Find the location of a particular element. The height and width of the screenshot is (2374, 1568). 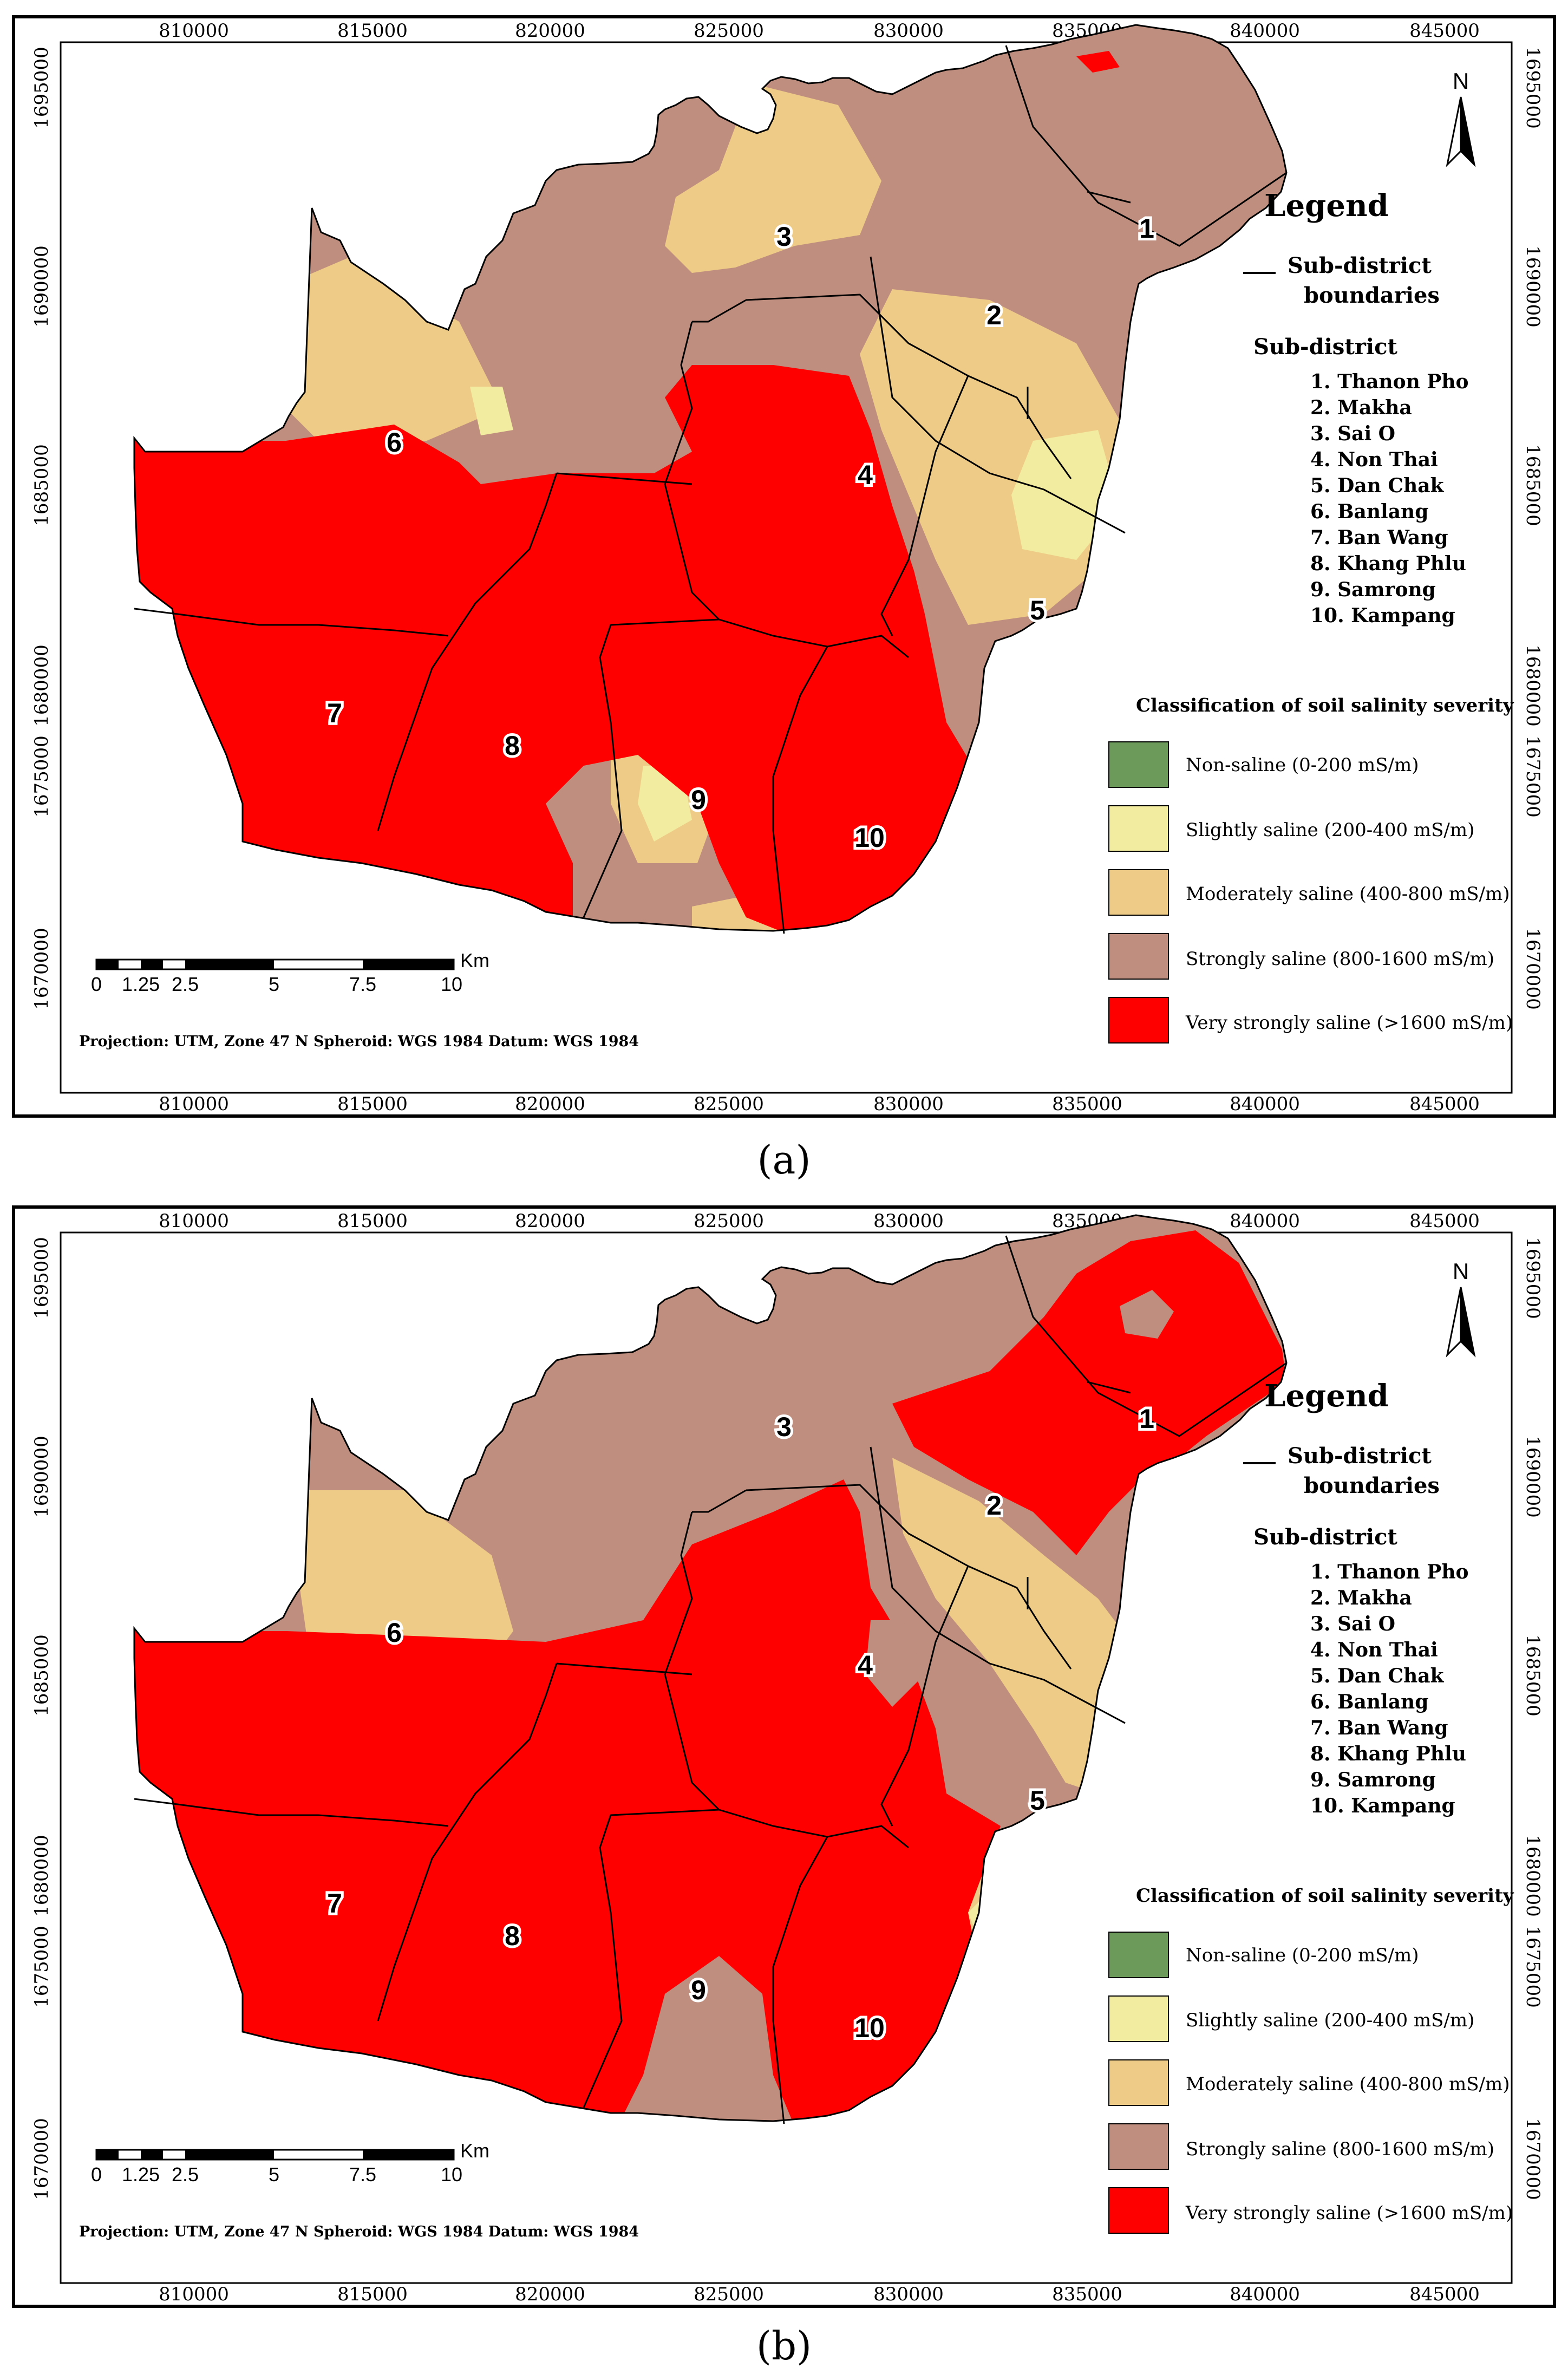

scale-tick-label: 2.5 is located at coordinates (185, 984).